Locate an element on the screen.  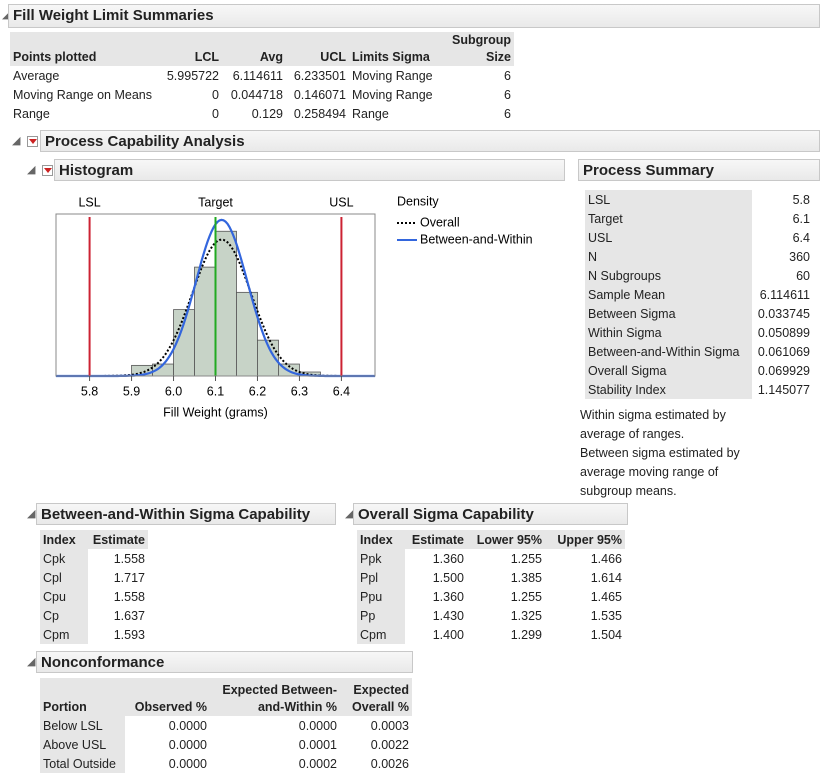
cell: 6.1 is located at coordinates (801, 218).